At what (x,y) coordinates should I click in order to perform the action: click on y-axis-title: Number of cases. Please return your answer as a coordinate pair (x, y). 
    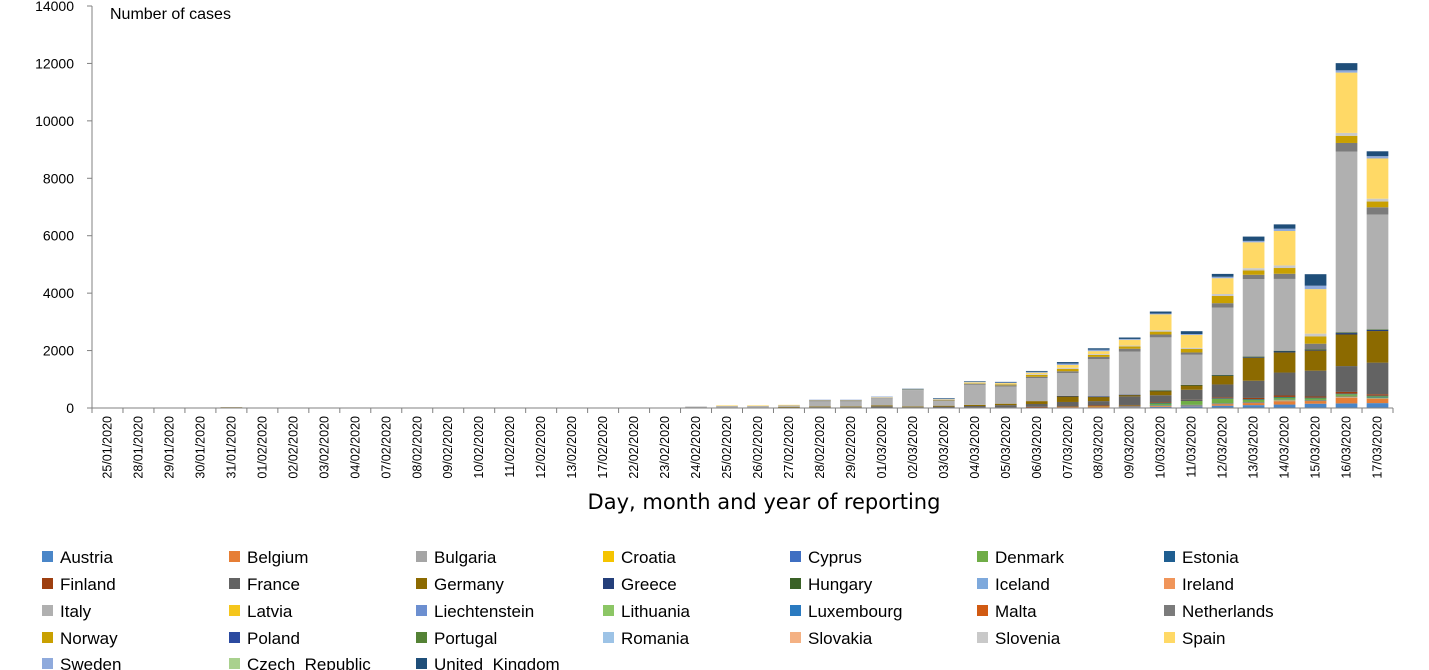
    Looking at the image, I should click on (170, 14).